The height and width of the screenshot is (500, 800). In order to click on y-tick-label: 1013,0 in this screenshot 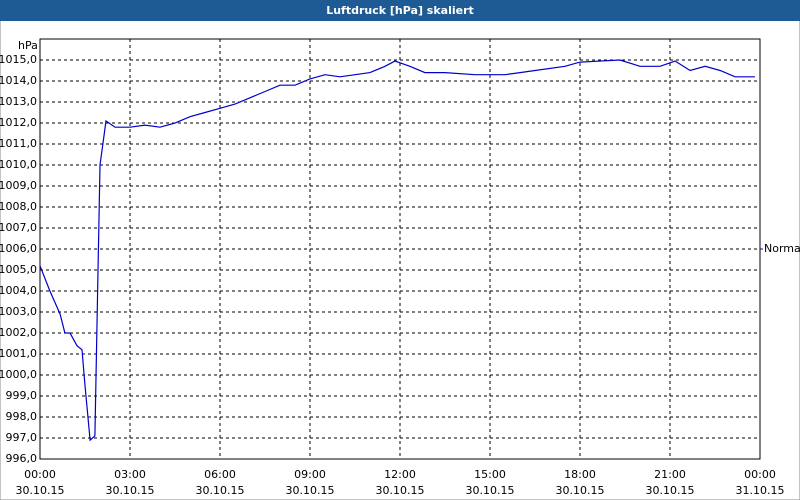, I will do `click(18, 101)`.